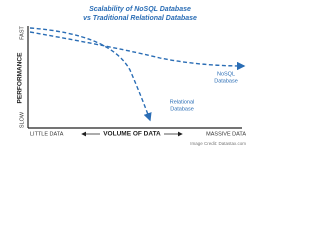 The width and height of the screenshot is (320, 240). Describe the element at coordinates (226, 74) in the screenshot. I see `curve-label: NoSQL` at that location.